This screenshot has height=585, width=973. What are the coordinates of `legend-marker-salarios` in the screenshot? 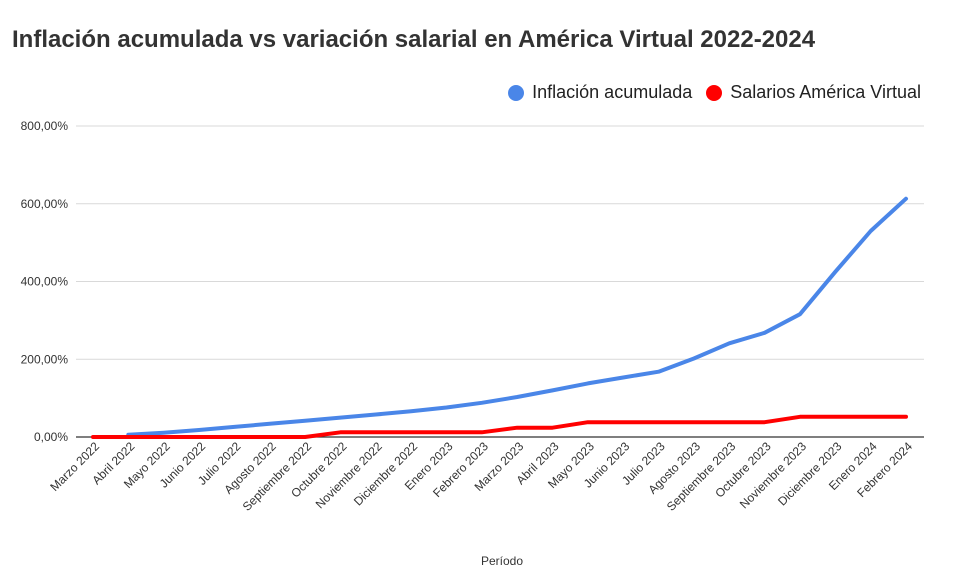 It's located at (714, 92).